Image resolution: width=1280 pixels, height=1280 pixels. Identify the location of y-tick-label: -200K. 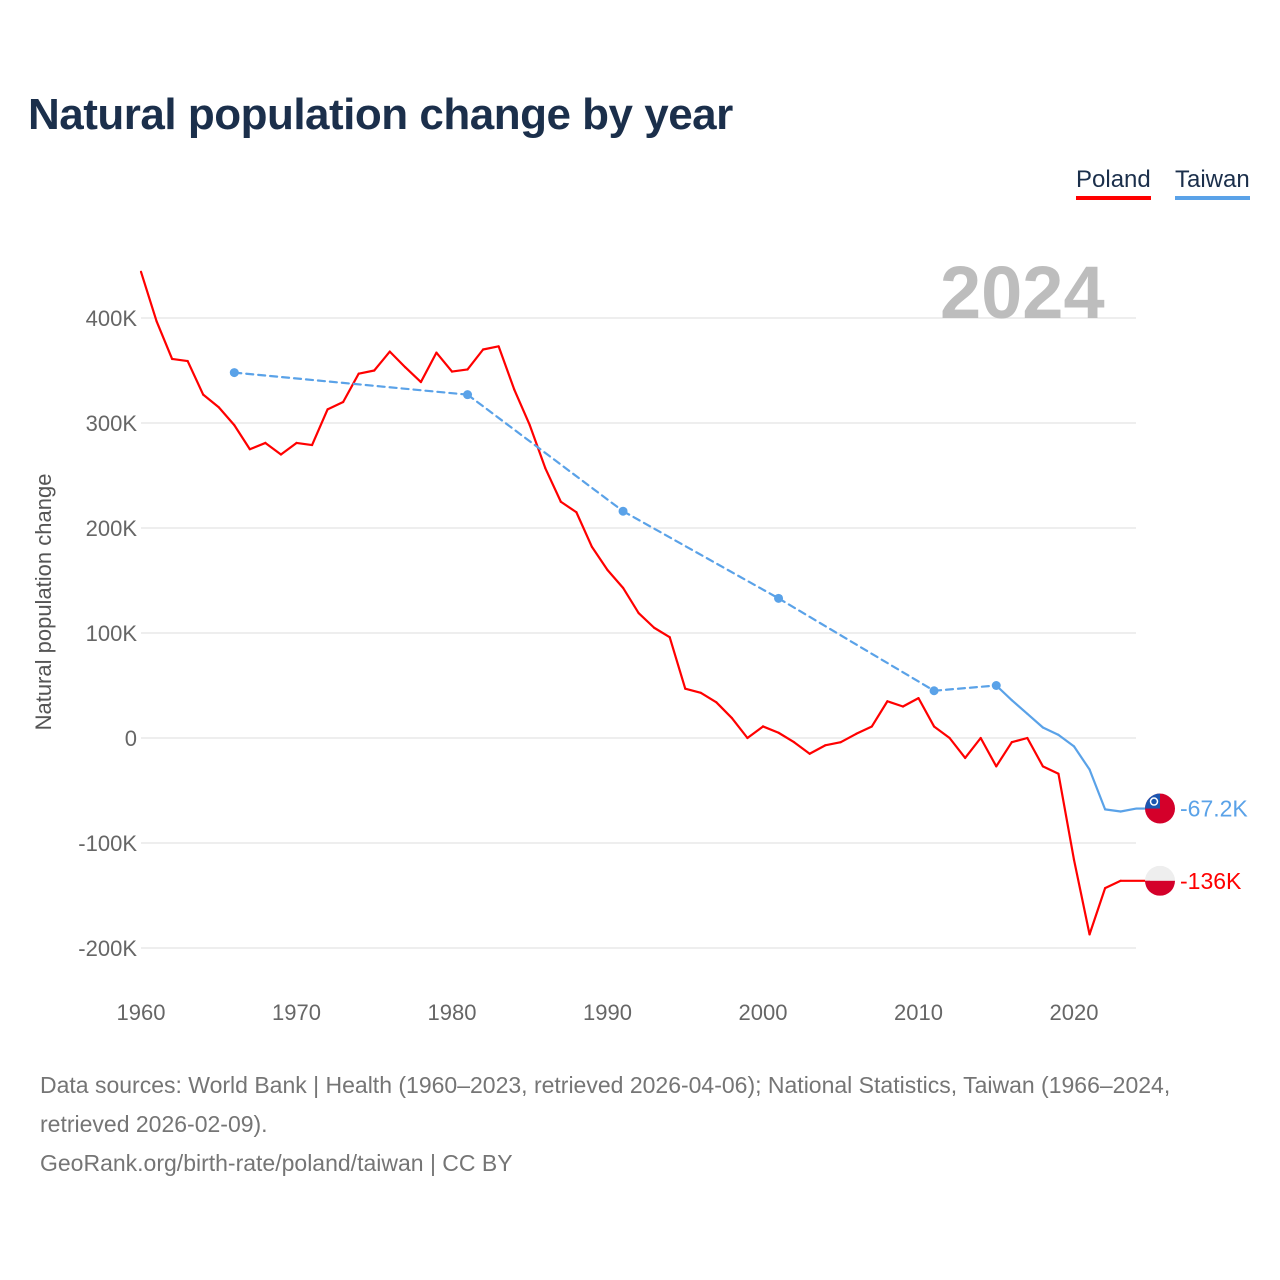
(107, 948).